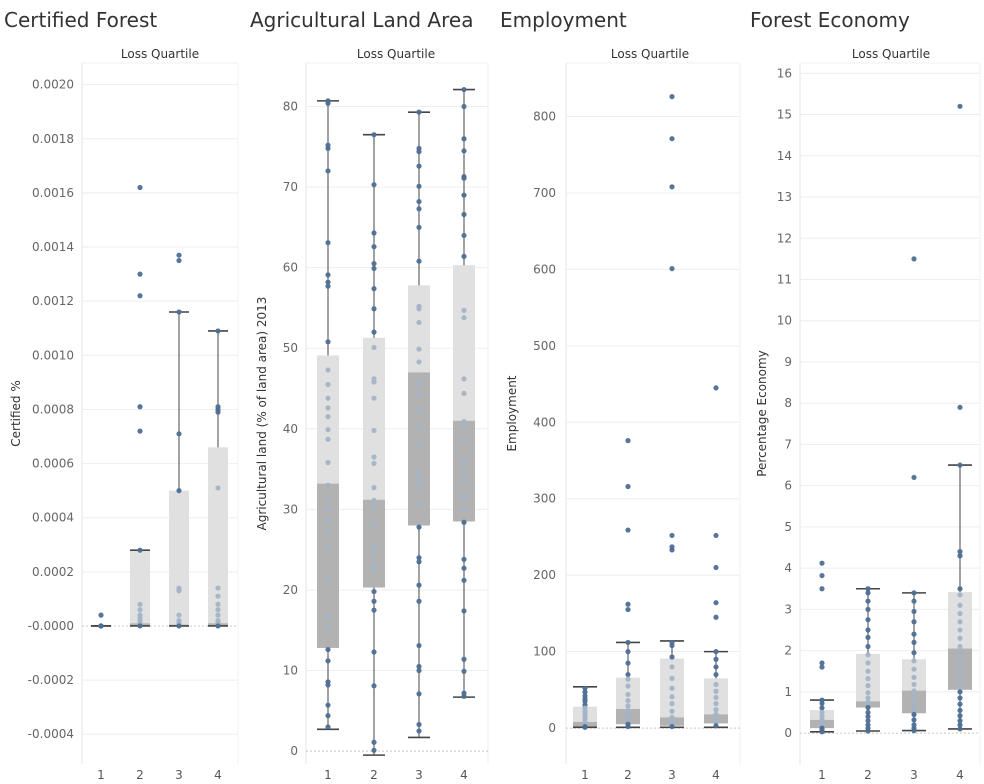 This screenshot has height=784, width=984. What do you see at coordinates (544, 269) in the screenshot?
I see `y-tick-label: 600` at bounding box center [544, 269].